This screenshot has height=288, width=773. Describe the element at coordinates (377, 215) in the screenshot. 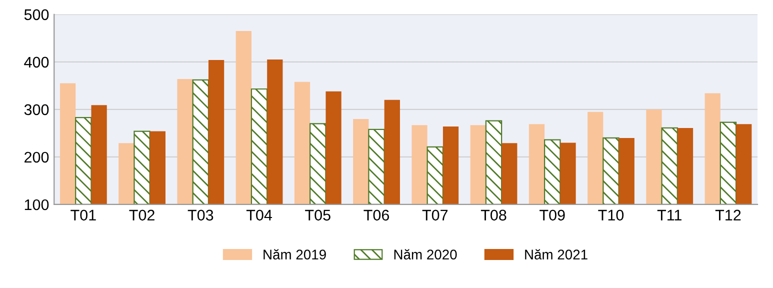

I see `x-tick-label: T06` at that location.